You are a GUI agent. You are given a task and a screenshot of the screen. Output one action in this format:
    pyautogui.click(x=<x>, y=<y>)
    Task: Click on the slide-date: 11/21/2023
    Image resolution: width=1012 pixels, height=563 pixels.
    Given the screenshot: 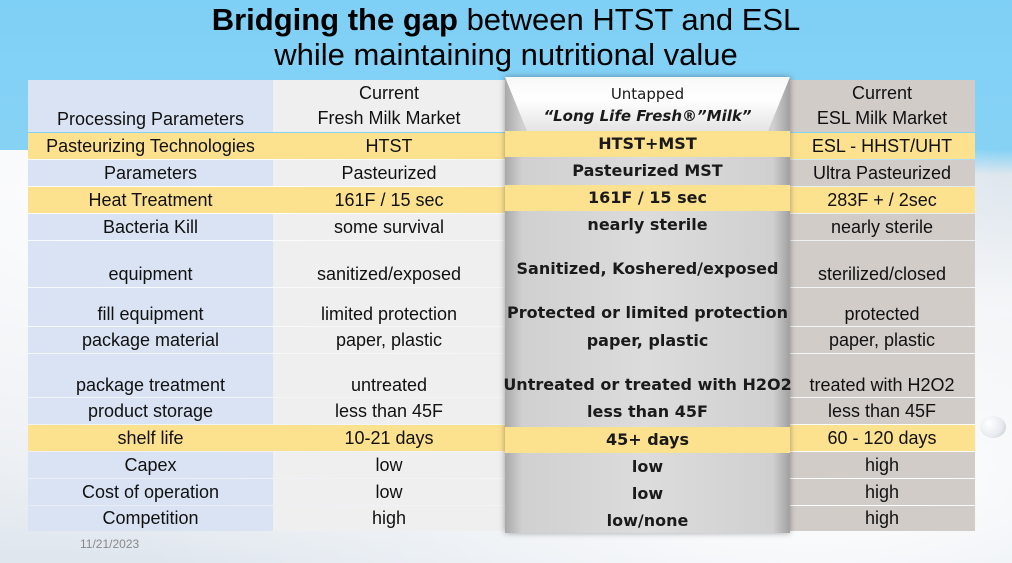 What is the action you would take?
    pyautogui.click(x=110, y=544)
    